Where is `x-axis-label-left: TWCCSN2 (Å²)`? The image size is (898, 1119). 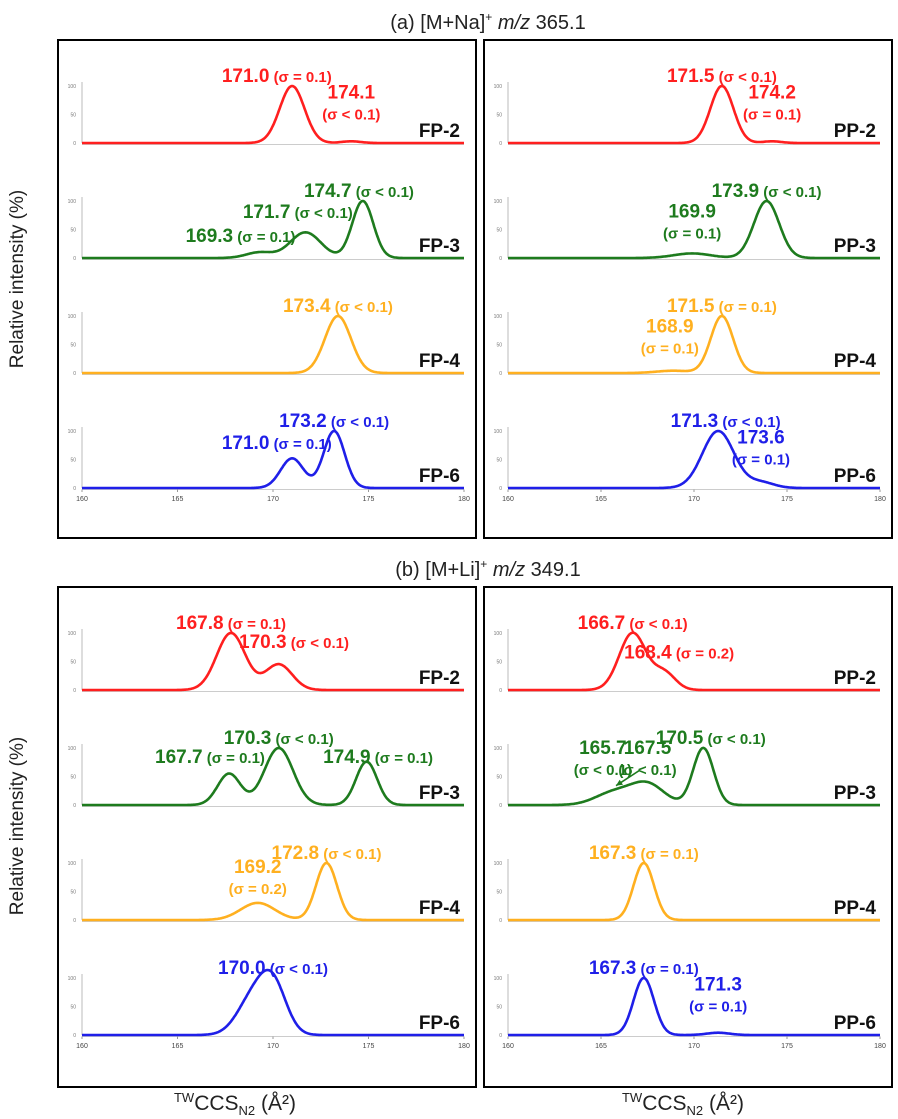 x-axis-label-left: TWCCSN2 (Å²) is located at coordinates (235, 1104).